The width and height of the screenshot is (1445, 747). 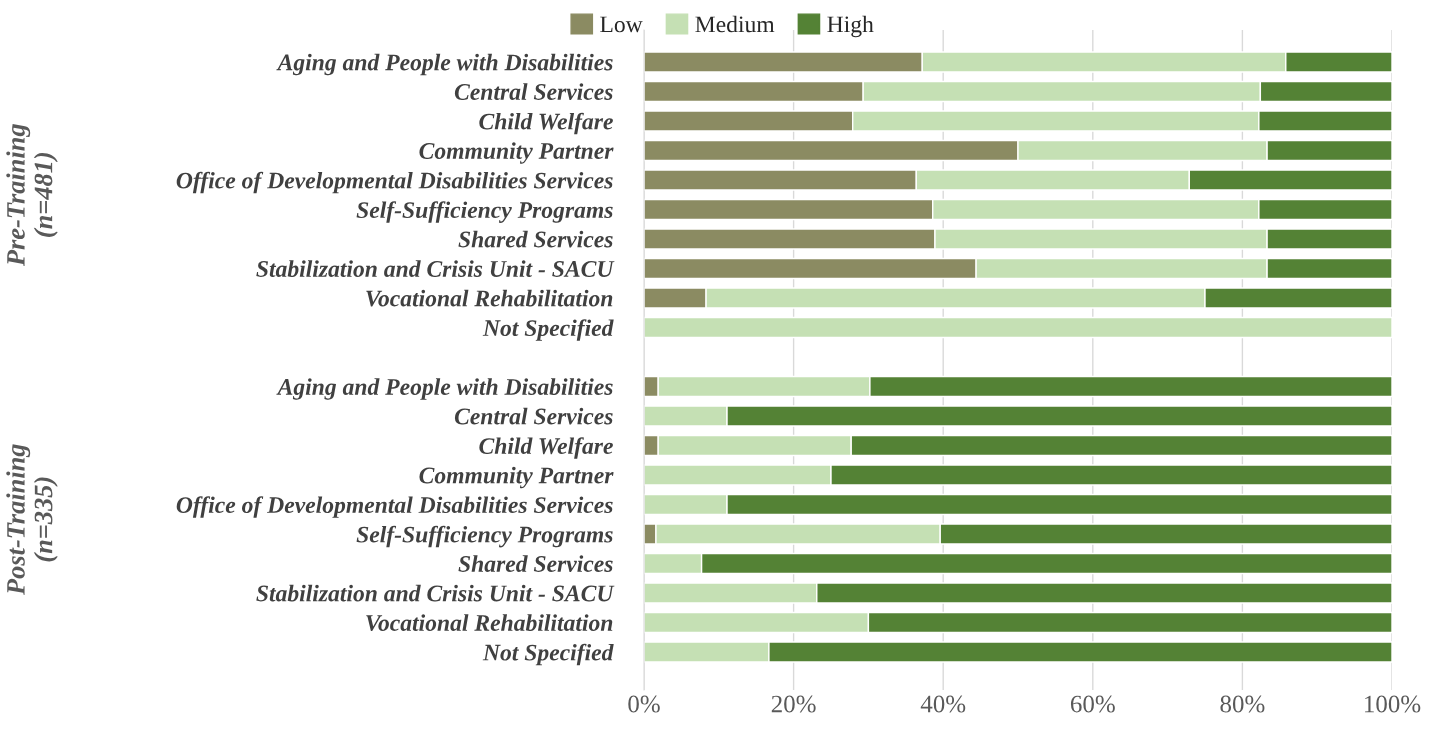 What do you see at coordinates (32, 195) in the screenshot?
I see `text: Pre-Training (n=481)` at bounding box center [32, 195].